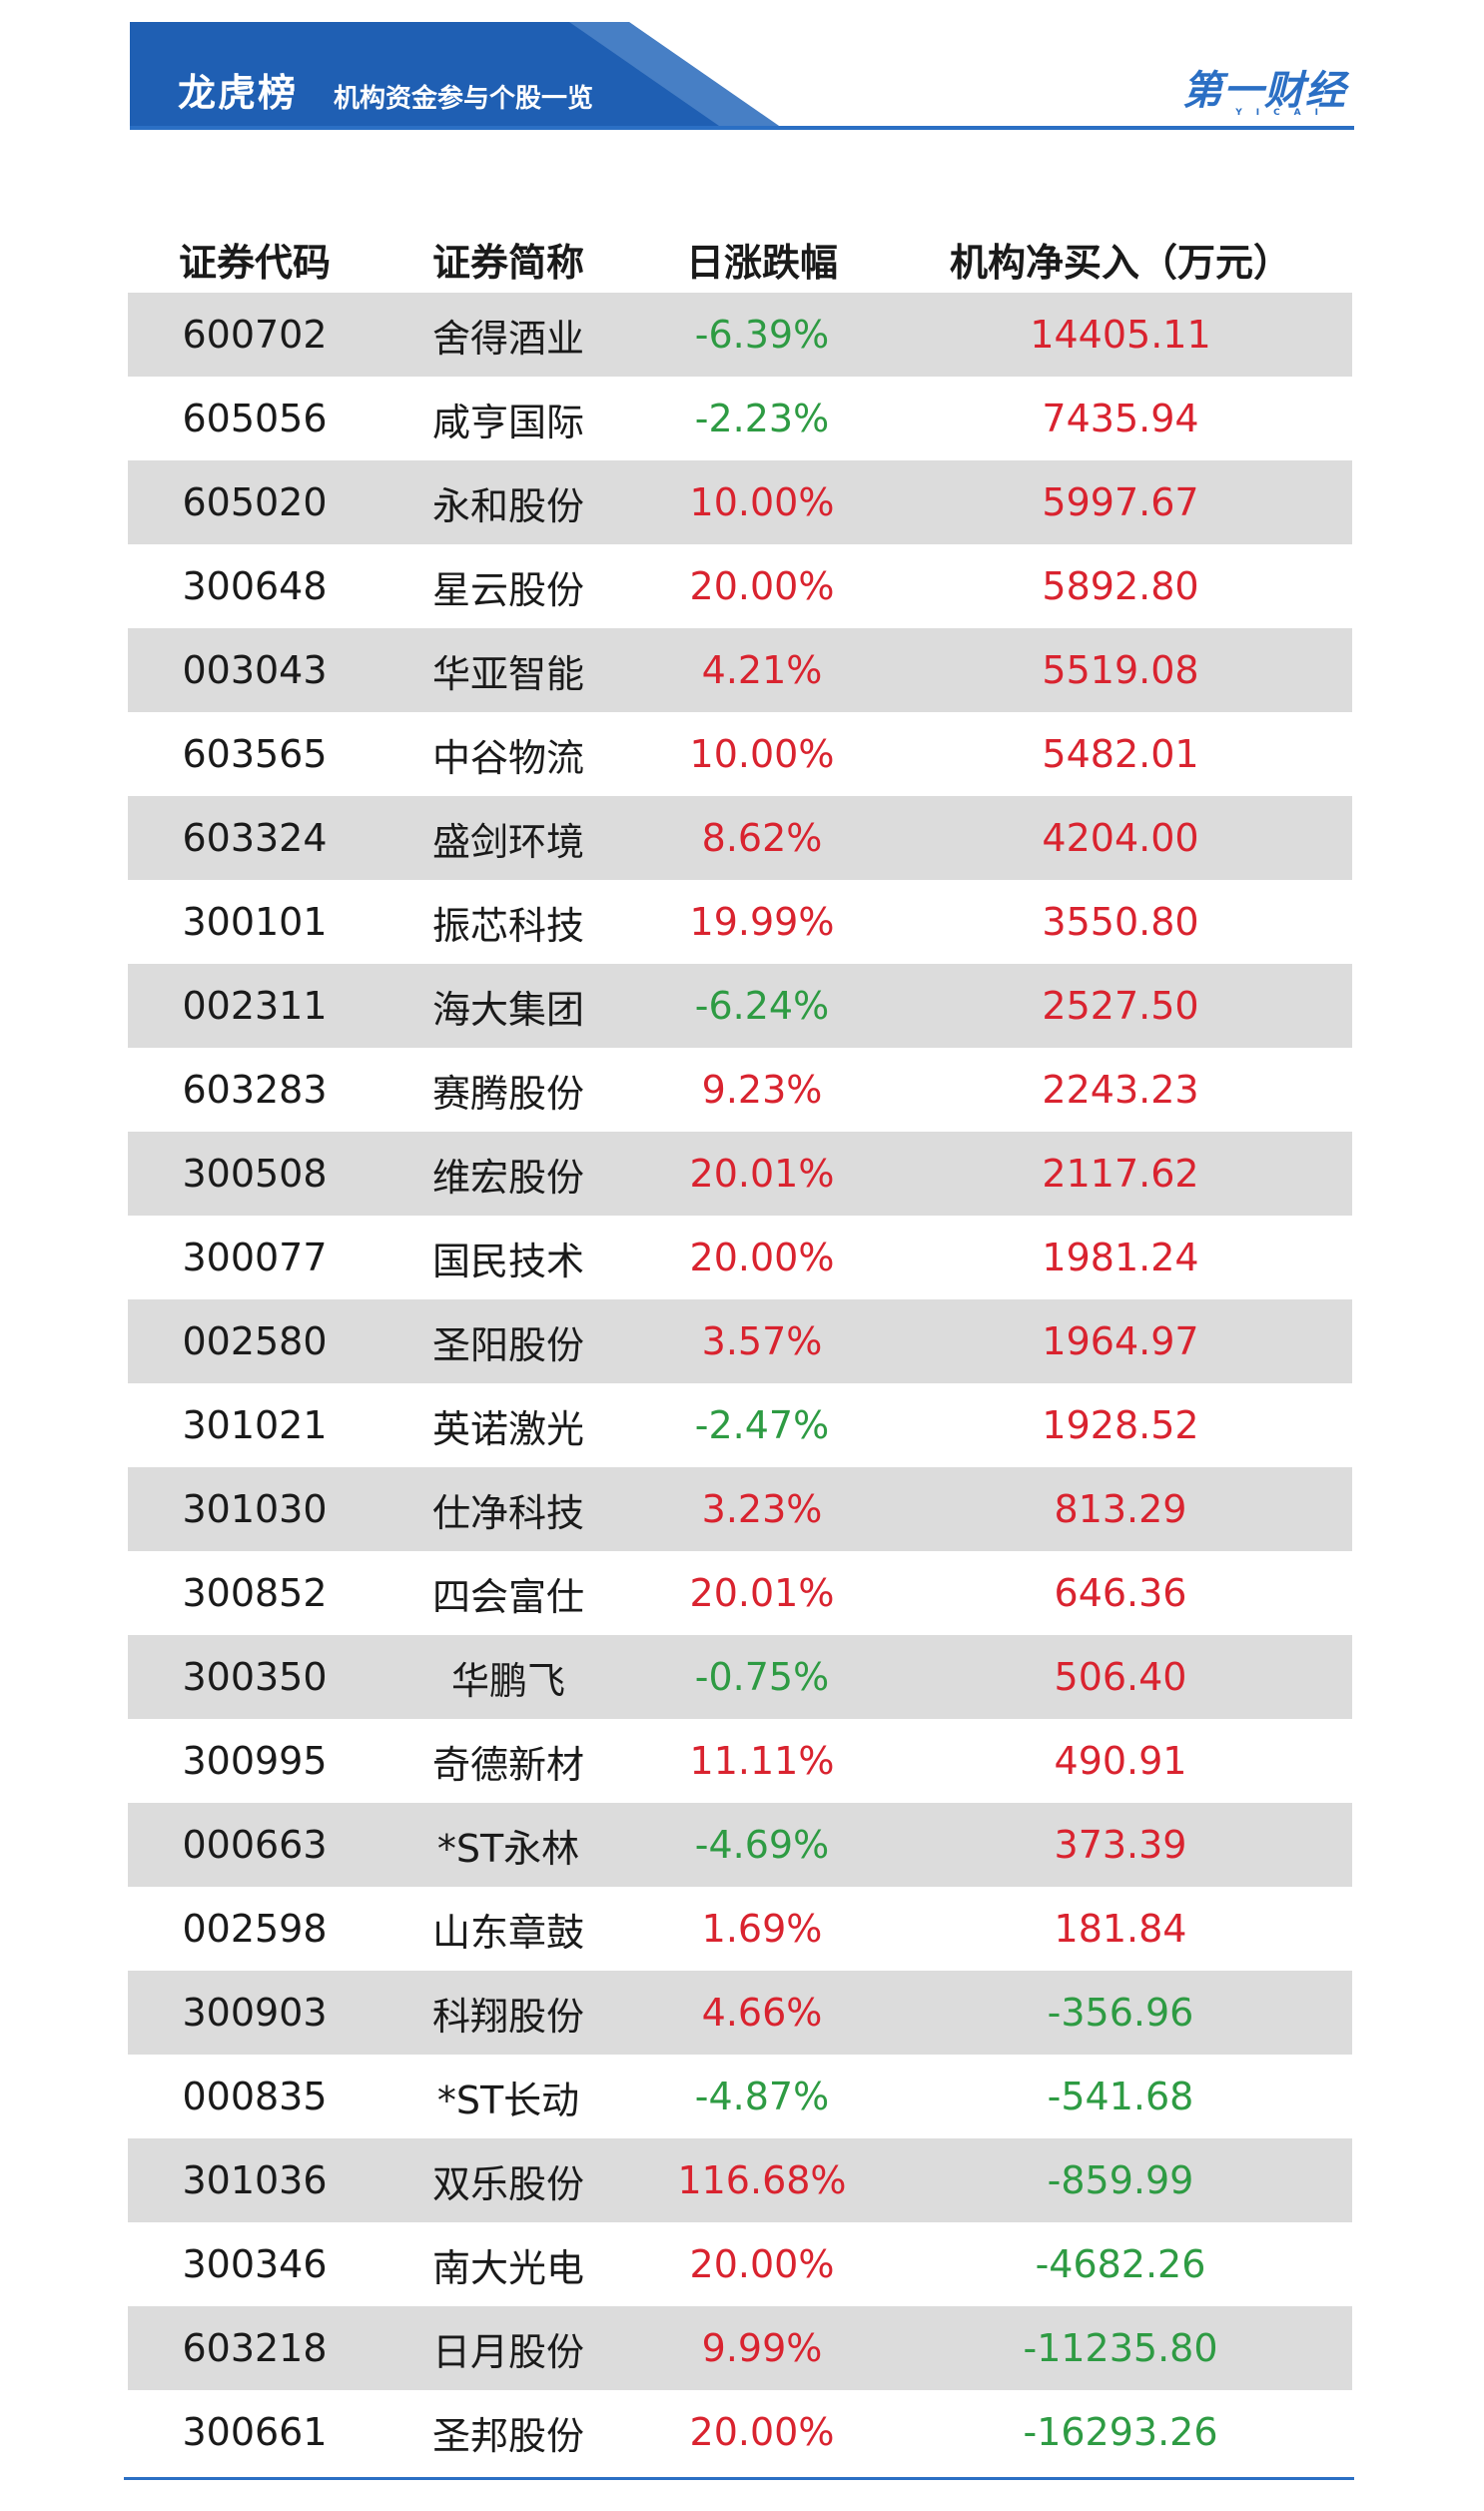 This screenshot has width=1484, height=2511. Describe the element at coordinates (740, 1425) in the screenshot. I see `table-row: 301021 英诺激光 -2.47% 1928.52` at that location.